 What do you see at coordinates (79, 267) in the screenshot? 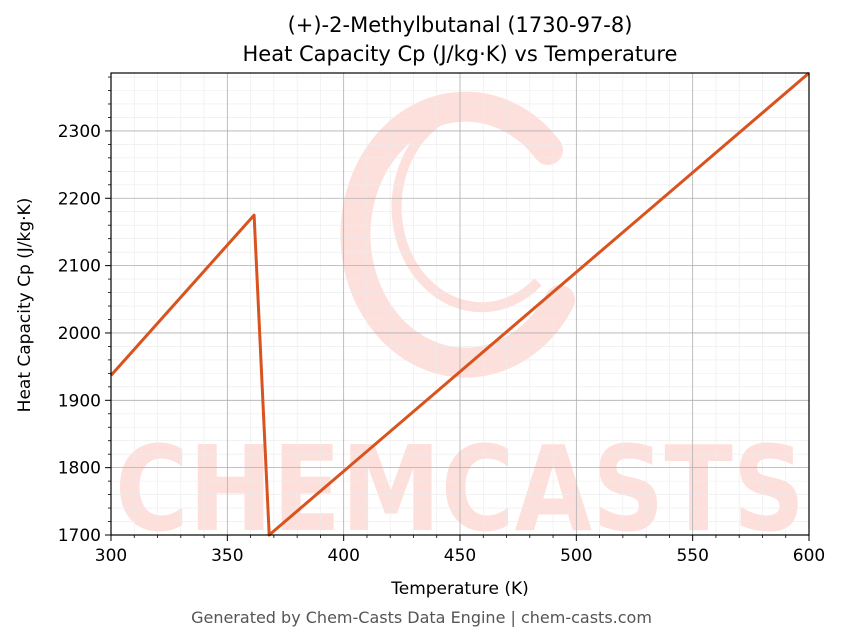
I see `y-tick-label: 2100` at bounding box center [79, 267].